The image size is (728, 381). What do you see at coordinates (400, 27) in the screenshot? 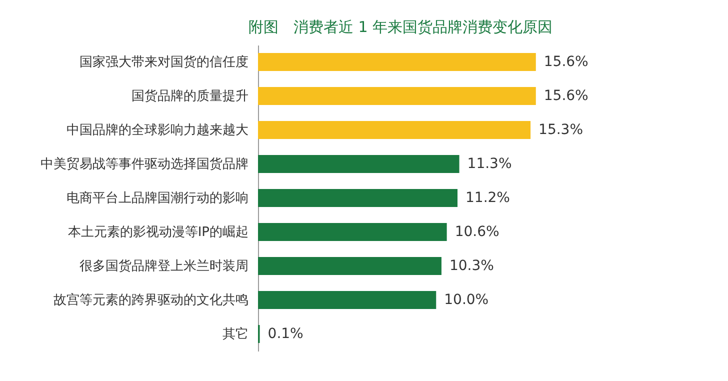
I see `chart-title: 附图 消费者近 1 年来国货品牌消费变化原因` at bounding box center [400, 27].